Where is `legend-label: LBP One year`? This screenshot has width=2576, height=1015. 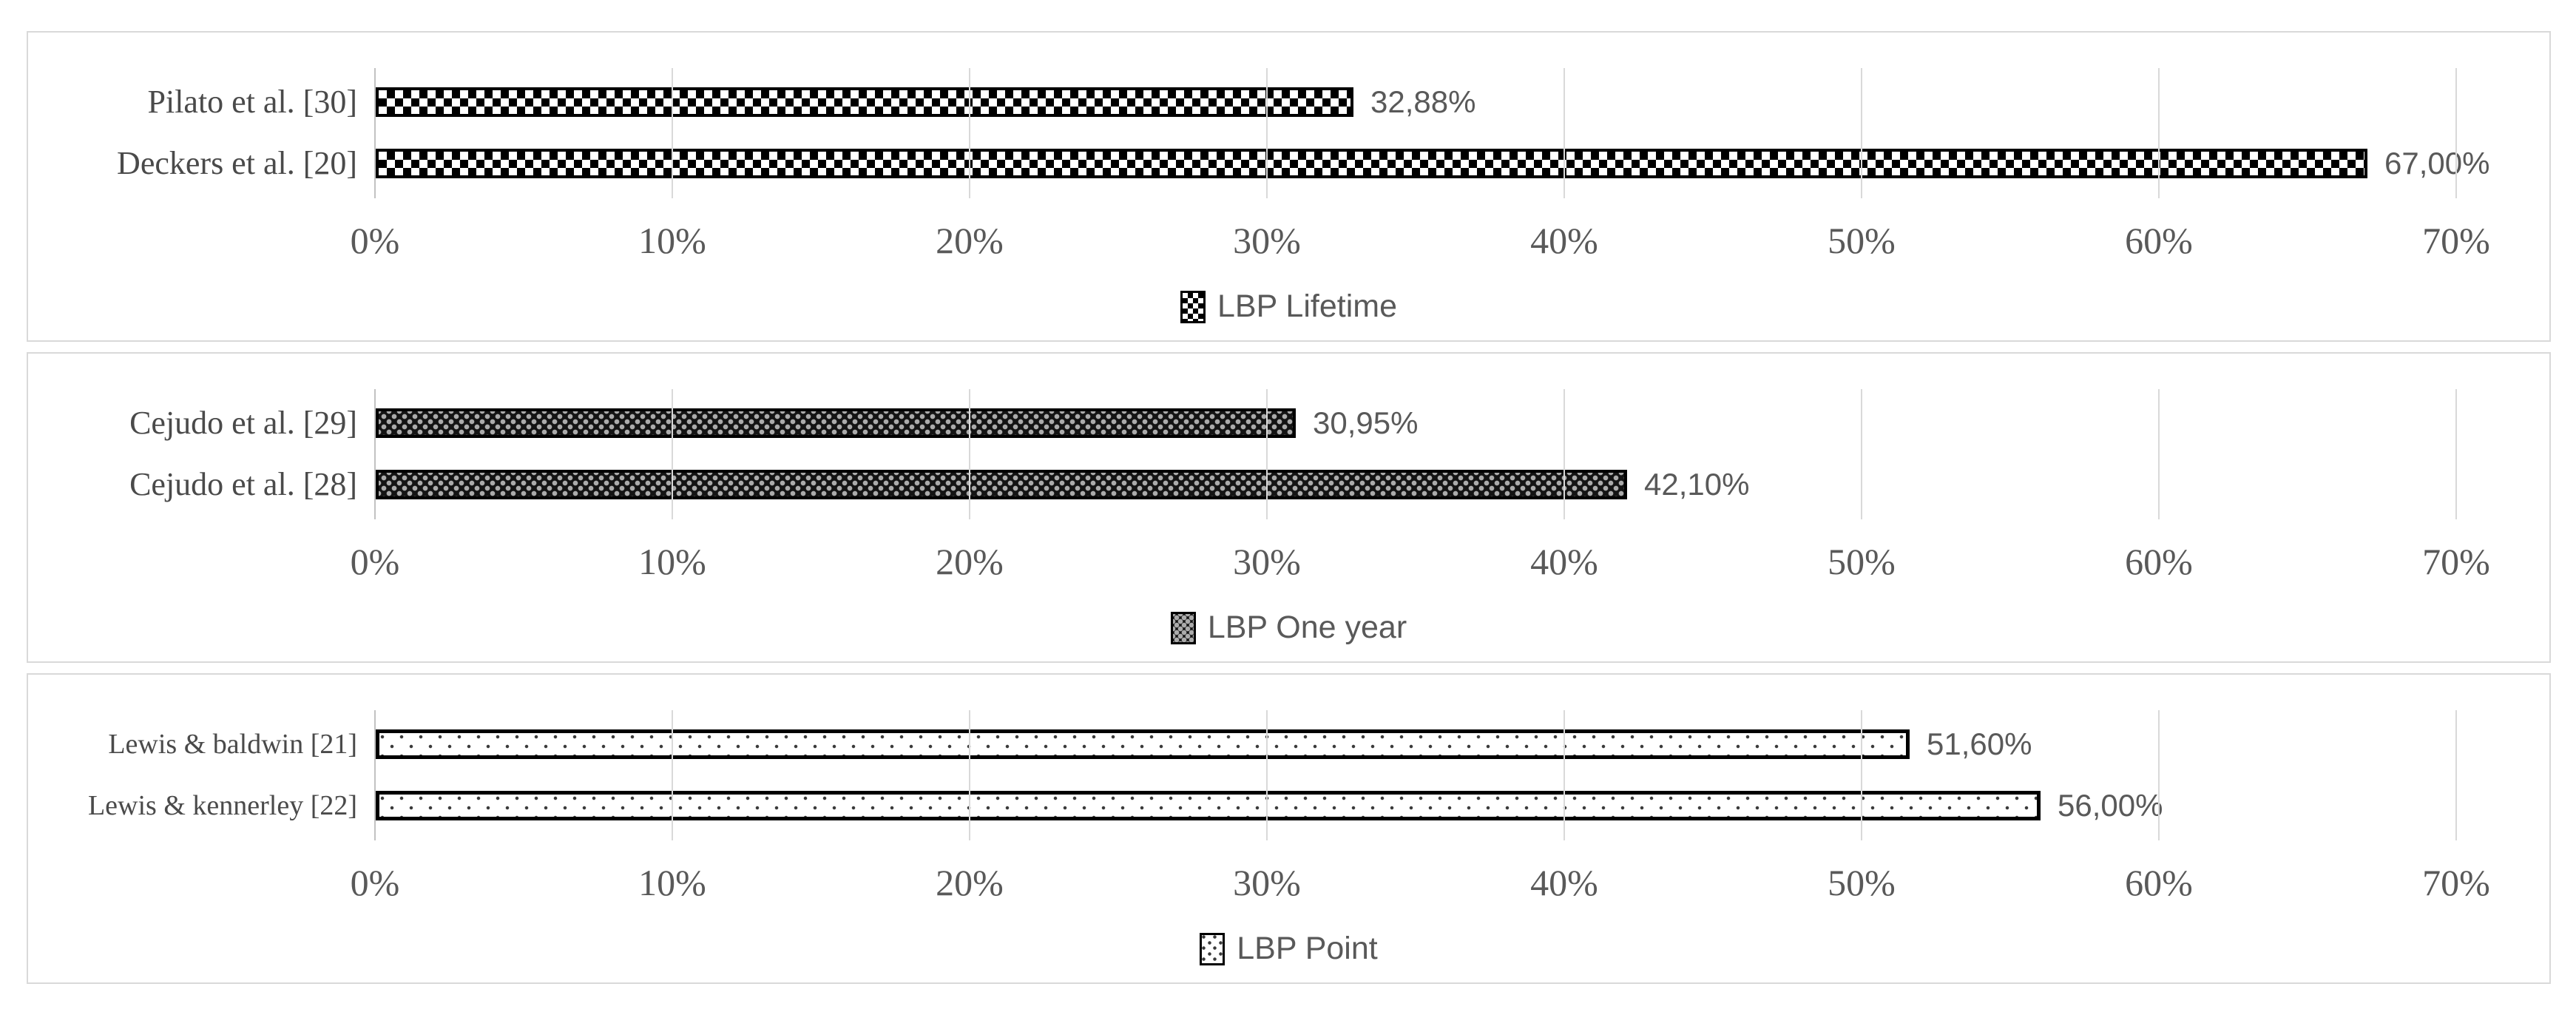
legend-label: LBP One year is located at coordinates (1307, 627).